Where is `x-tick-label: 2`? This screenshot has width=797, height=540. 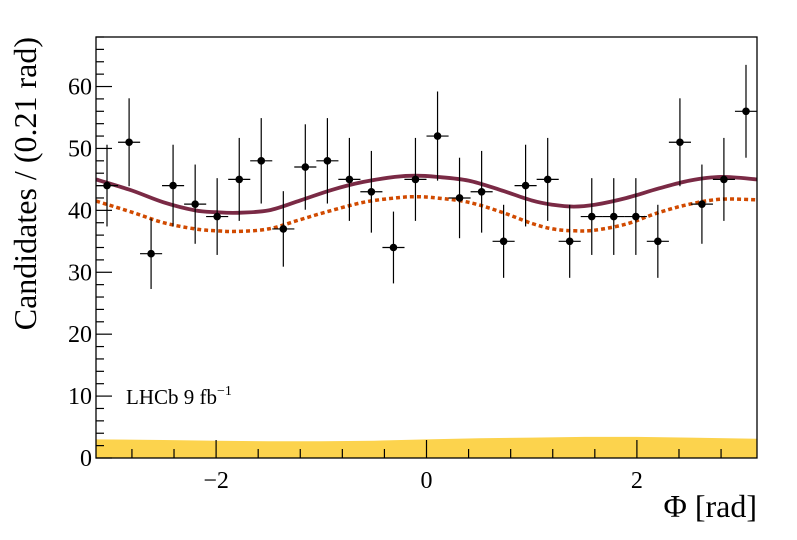
x-tick-label: 2 is located at coordinates (637, 481).